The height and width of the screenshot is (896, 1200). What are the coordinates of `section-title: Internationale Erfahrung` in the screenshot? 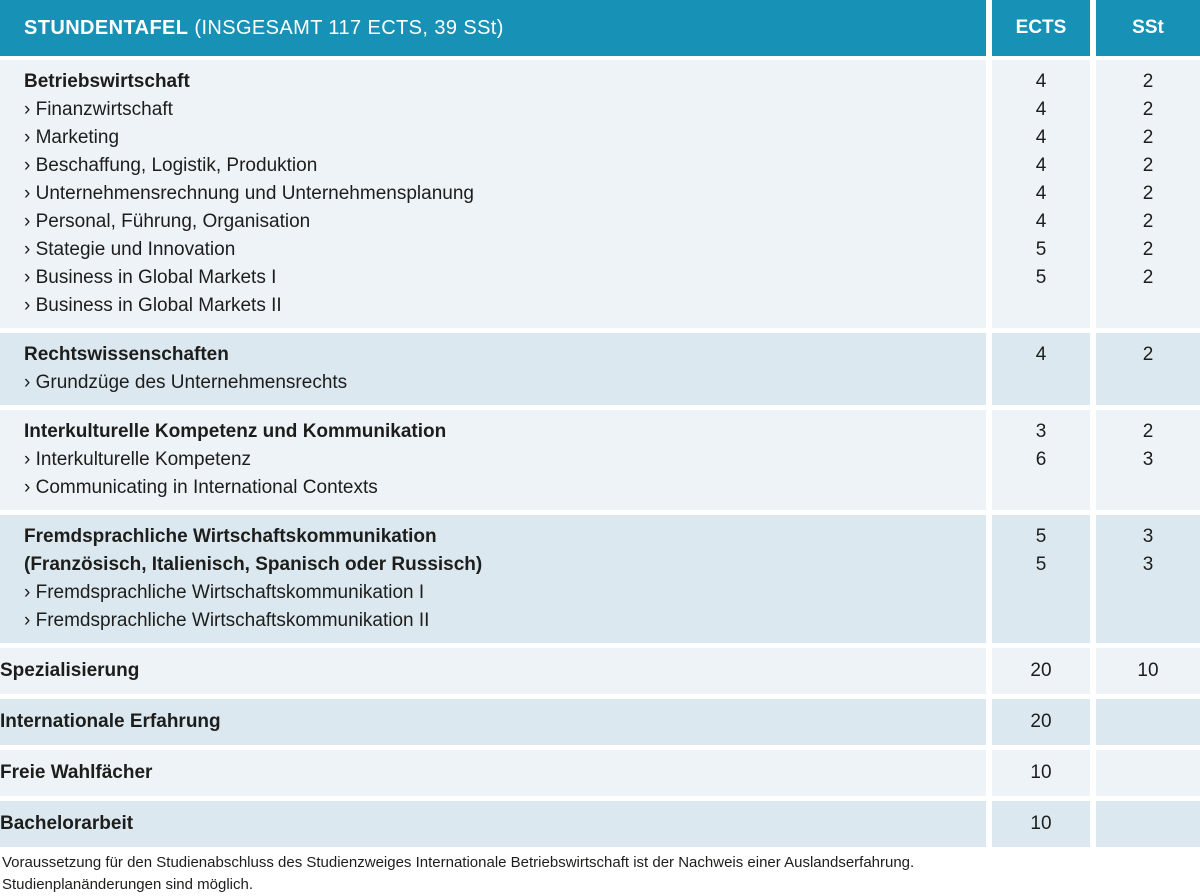 It's located at (110, 721).